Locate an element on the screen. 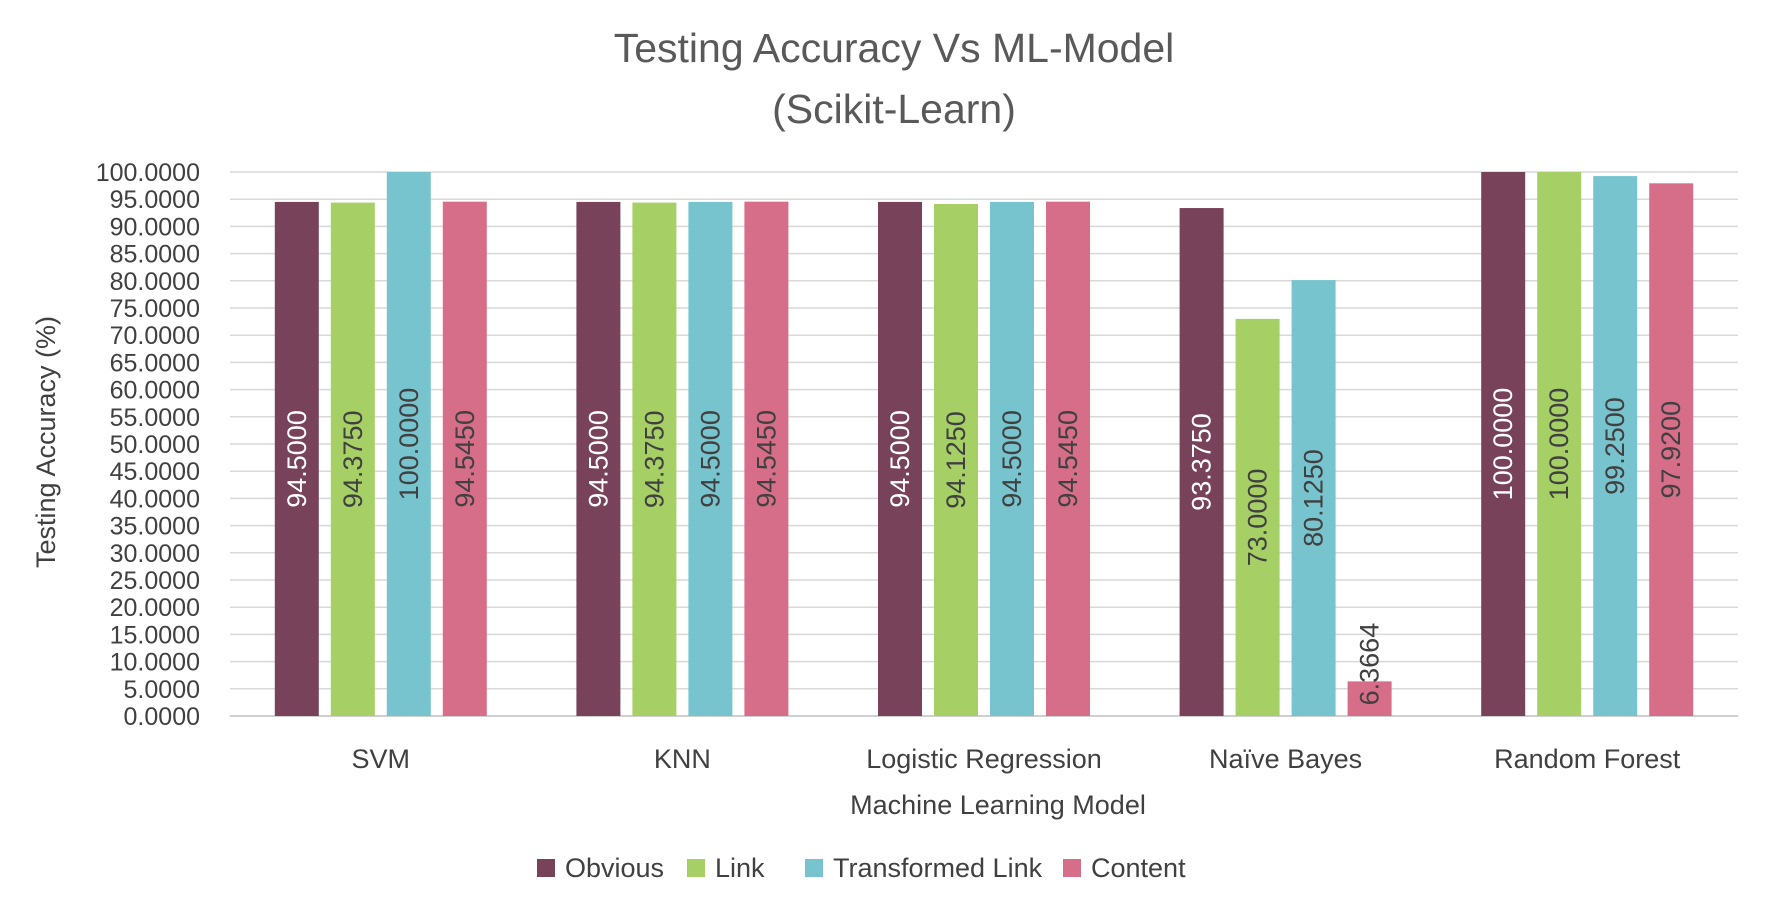  legend: Obvious Link Transformed Link Content is located at coordinates (861, 868).